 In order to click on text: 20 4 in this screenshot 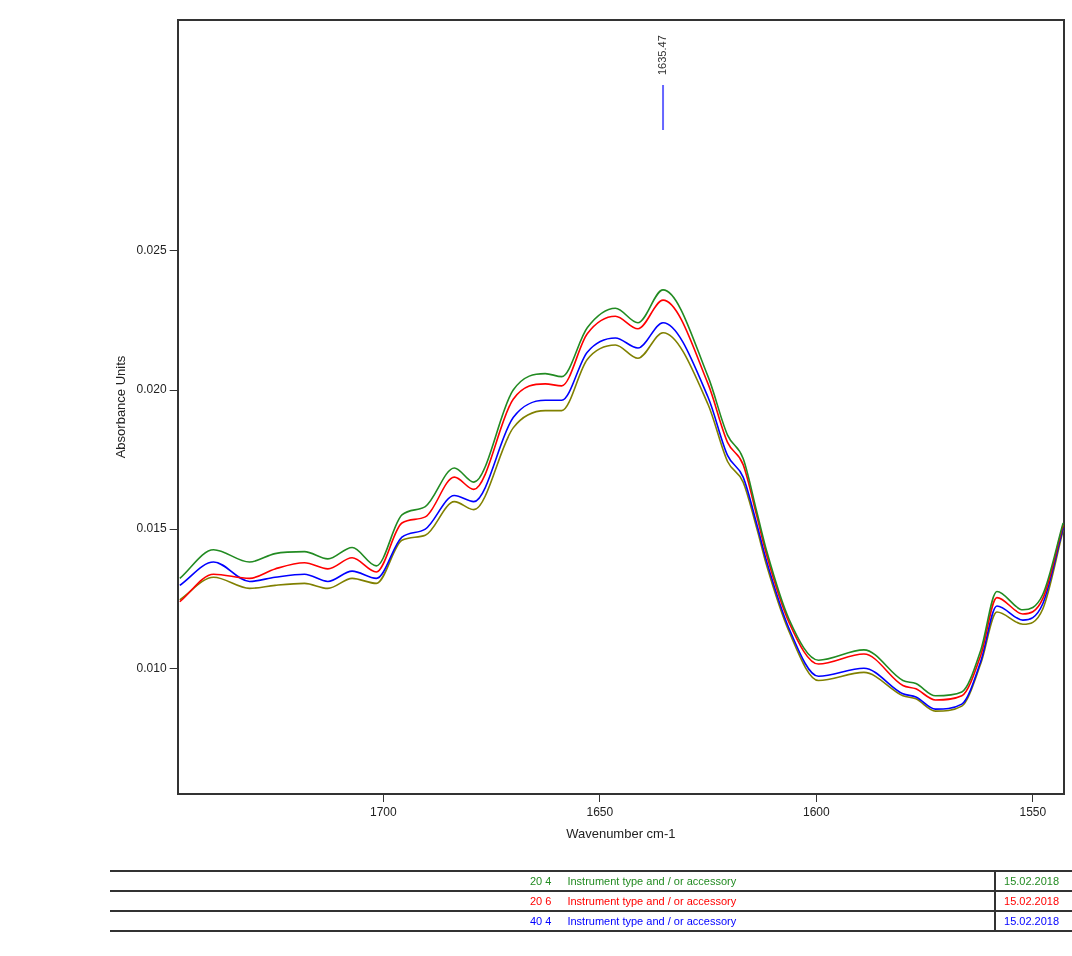, I will do `click(335, 881)`.